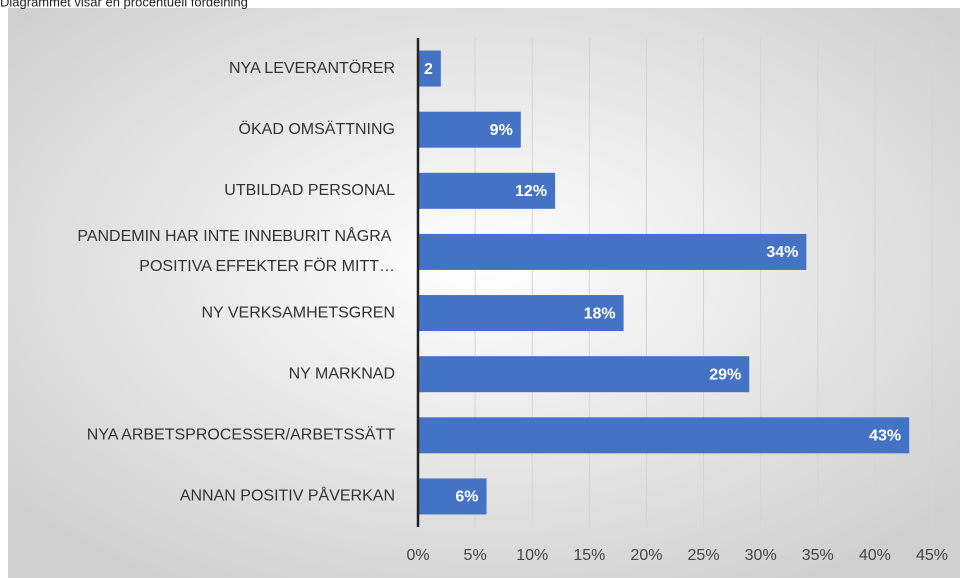 Image resolution: width=966 pixels, height=578 pixels. I want to click on x-tick-label: 20%, so click(646, 555).